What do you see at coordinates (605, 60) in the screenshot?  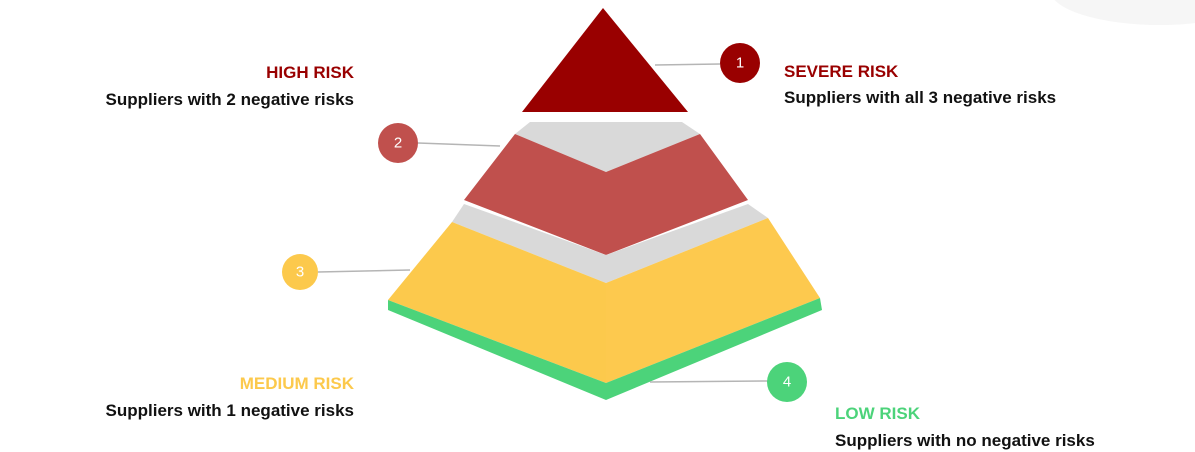 I see `level-1-shape` at bounding box center [605, 60].